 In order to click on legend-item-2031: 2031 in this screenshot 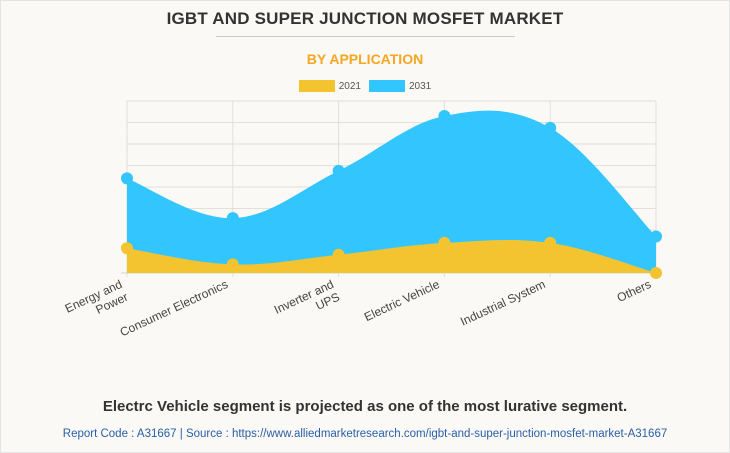, I will do `click(400, 86)`.